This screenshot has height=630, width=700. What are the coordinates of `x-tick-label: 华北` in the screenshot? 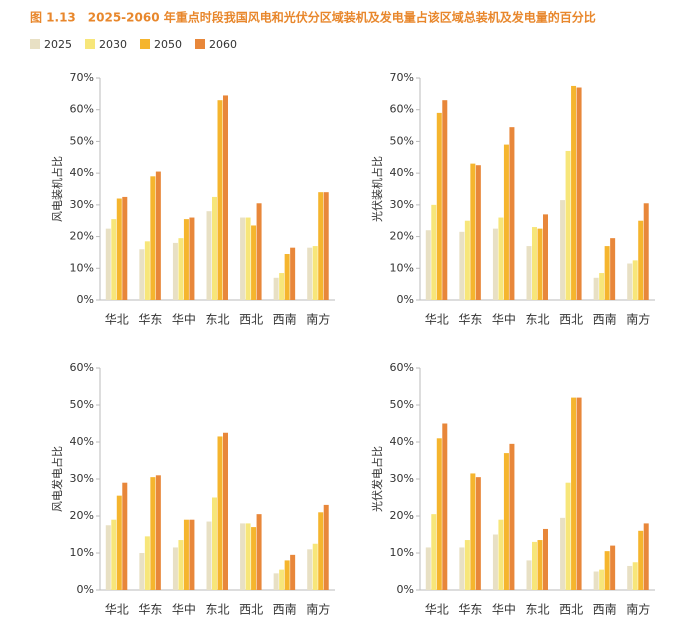 It's located at (437, 610).